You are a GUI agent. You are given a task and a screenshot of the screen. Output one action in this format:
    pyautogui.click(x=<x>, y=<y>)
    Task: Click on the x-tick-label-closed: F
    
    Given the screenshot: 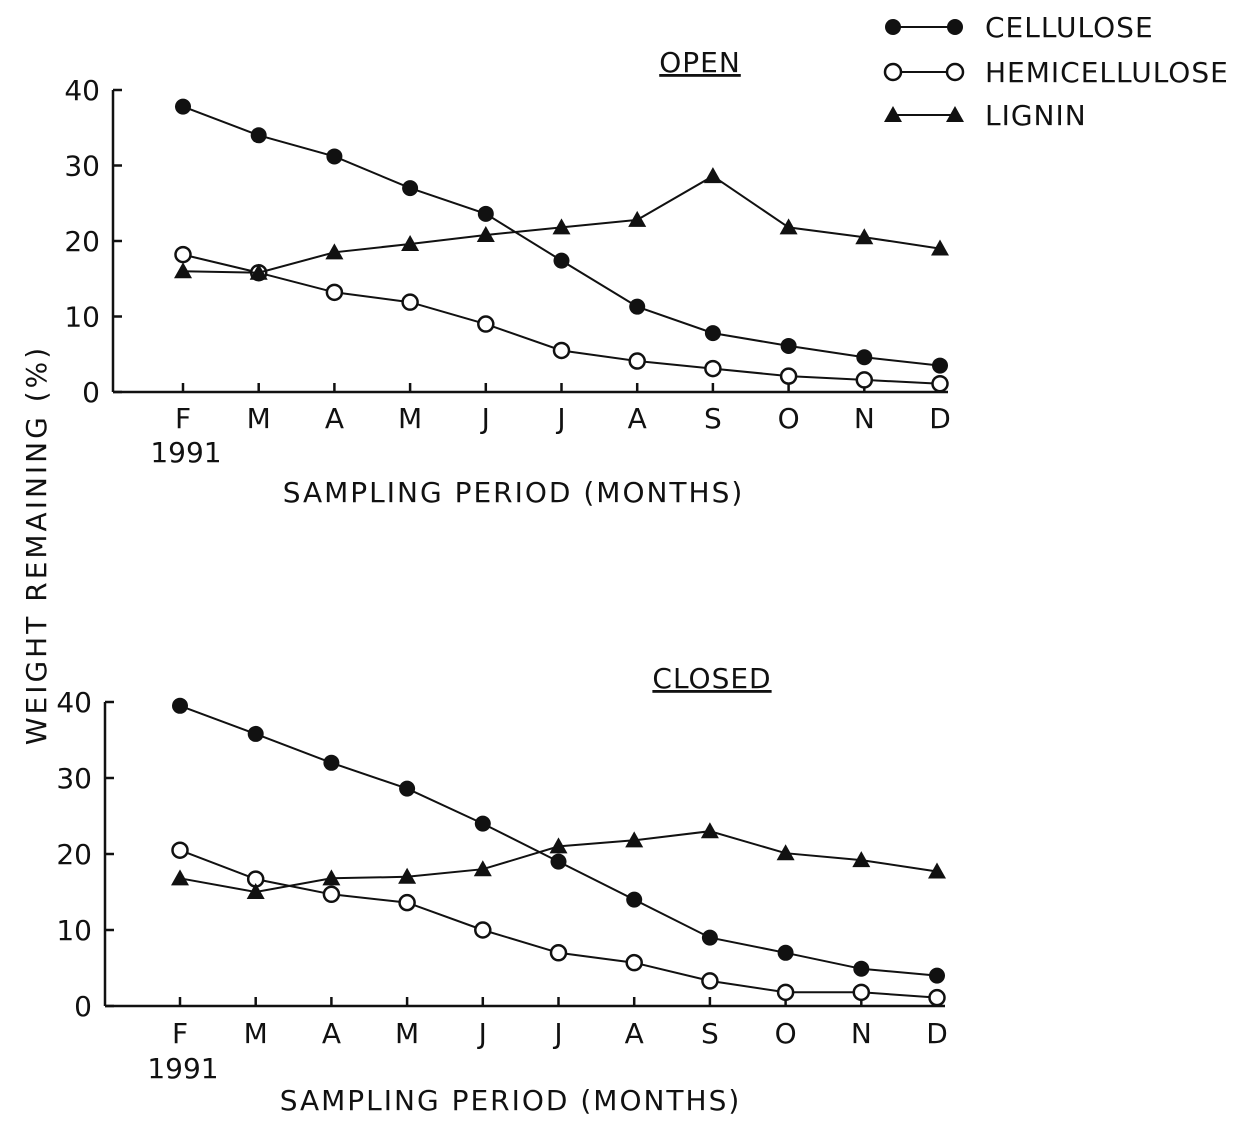 What is the action you would take?
    pyautogui.click(x=180, y=1033)
    